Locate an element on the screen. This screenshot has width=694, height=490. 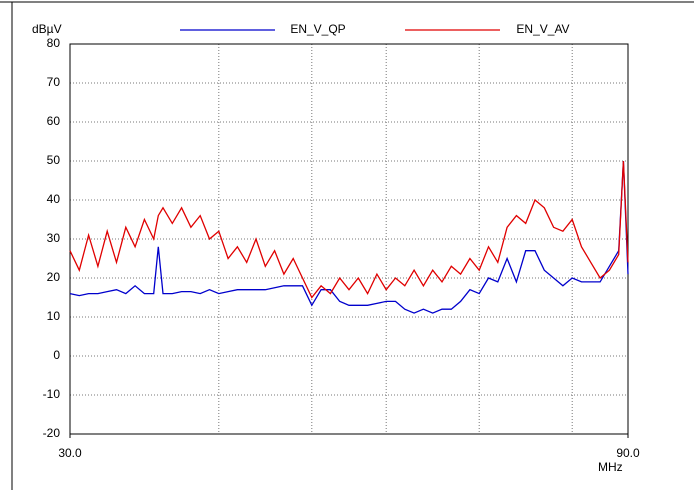
y-tick-label: 80 is located at coordinates (54, 43).